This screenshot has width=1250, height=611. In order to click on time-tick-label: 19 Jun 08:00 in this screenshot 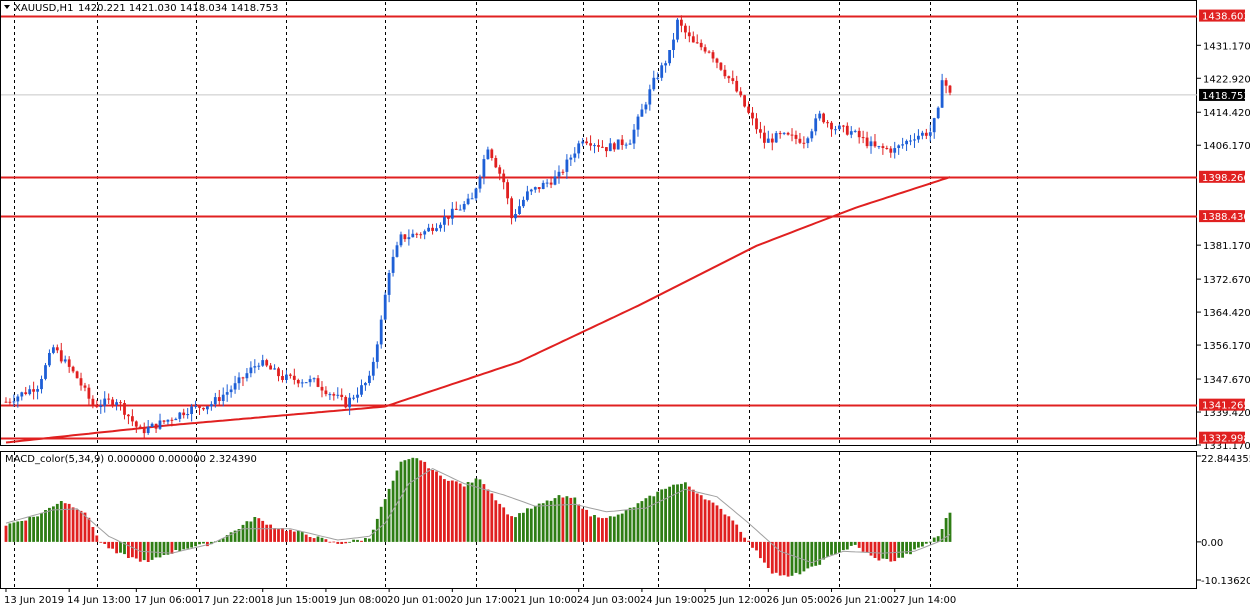, I will do `click(356, 600)`.